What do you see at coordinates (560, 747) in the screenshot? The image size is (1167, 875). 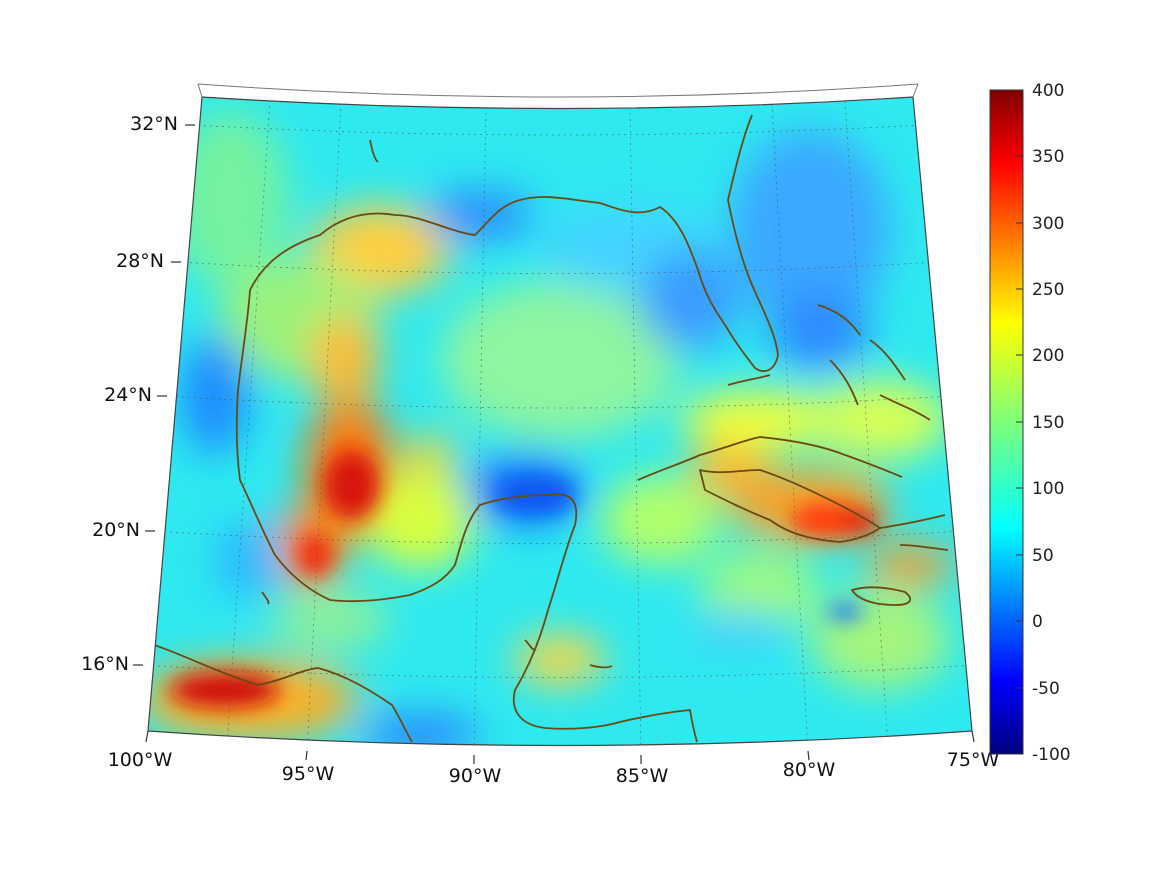 I see `lon-tick-marks` at bounding box center [560, 747].